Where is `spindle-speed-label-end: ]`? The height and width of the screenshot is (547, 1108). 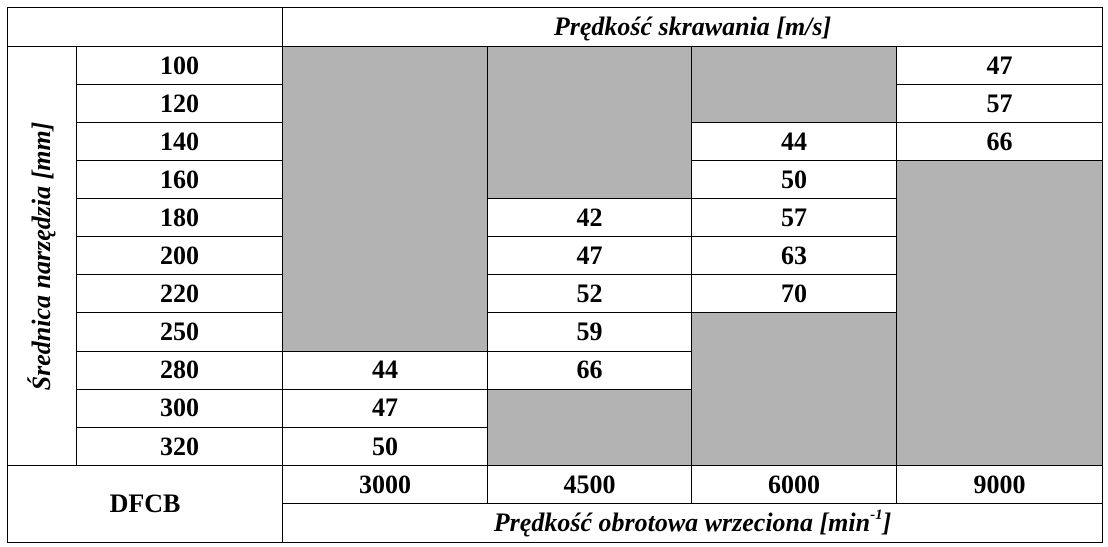 spindle-speed-label-end: ] is located at coordinates (887, 522).